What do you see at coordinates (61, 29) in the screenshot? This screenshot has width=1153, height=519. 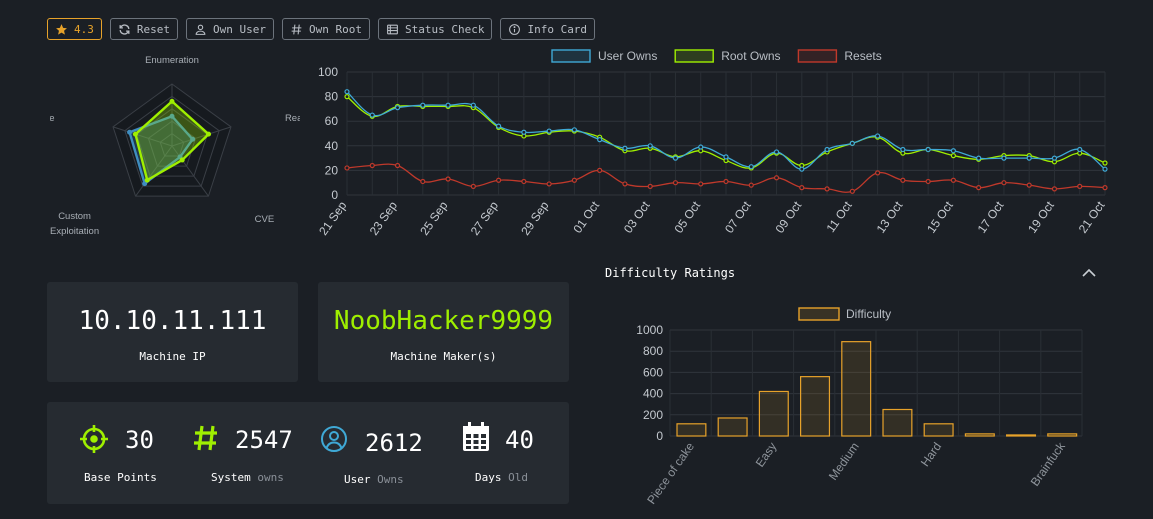 I see `star-icon` at bounding box center [61, 29].